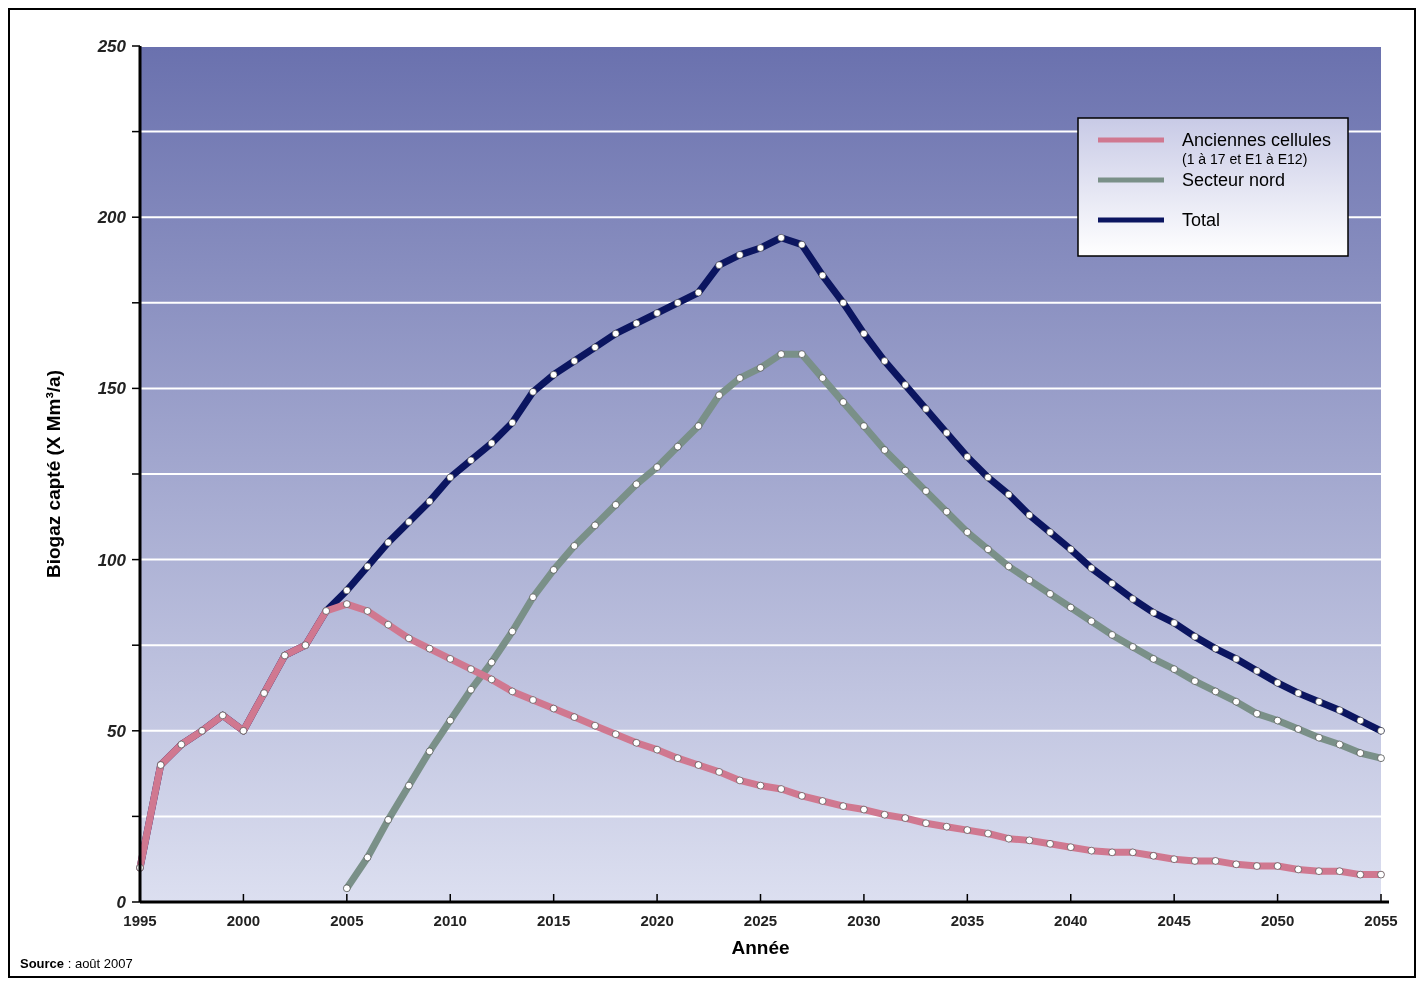 This screenshot has height=986, width=1424. Describe the element at coordinates (1174, 920) in the screenshot. I see `x-tick-label: 2045` at that location.